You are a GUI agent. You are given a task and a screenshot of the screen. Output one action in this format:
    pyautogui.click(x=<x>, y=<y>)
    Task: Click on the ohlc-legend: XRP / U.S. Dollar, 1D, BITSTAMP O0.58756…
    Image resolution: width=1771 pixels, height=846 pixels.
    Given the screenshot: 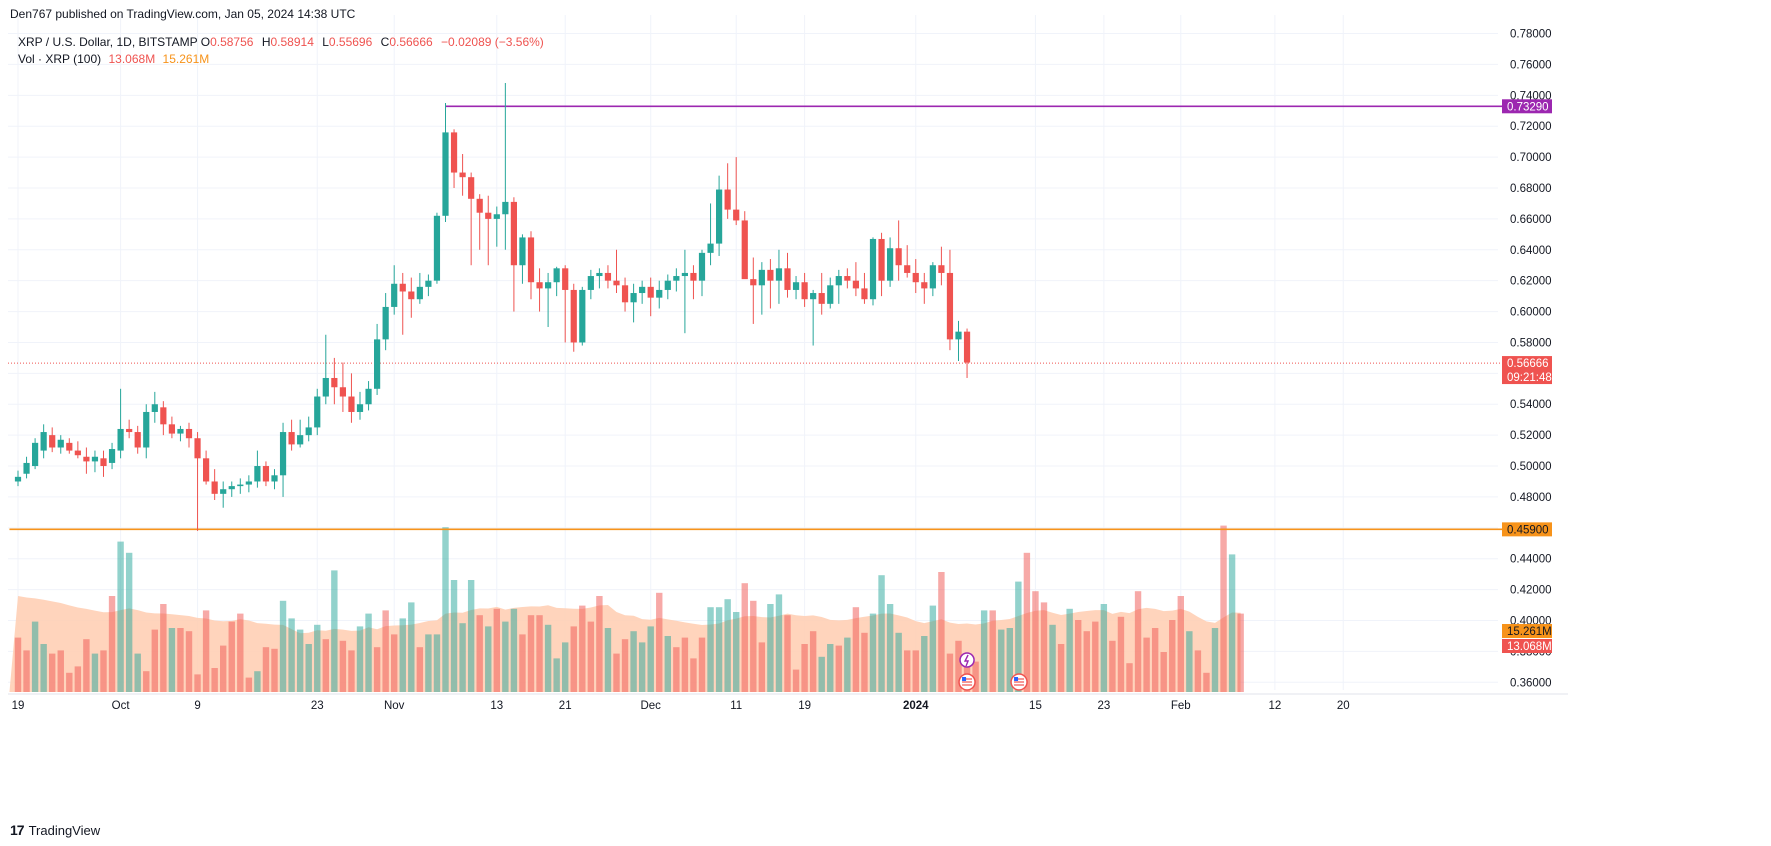 What is the action you would take?
    pyautogui.click(x=283, y=42)
    